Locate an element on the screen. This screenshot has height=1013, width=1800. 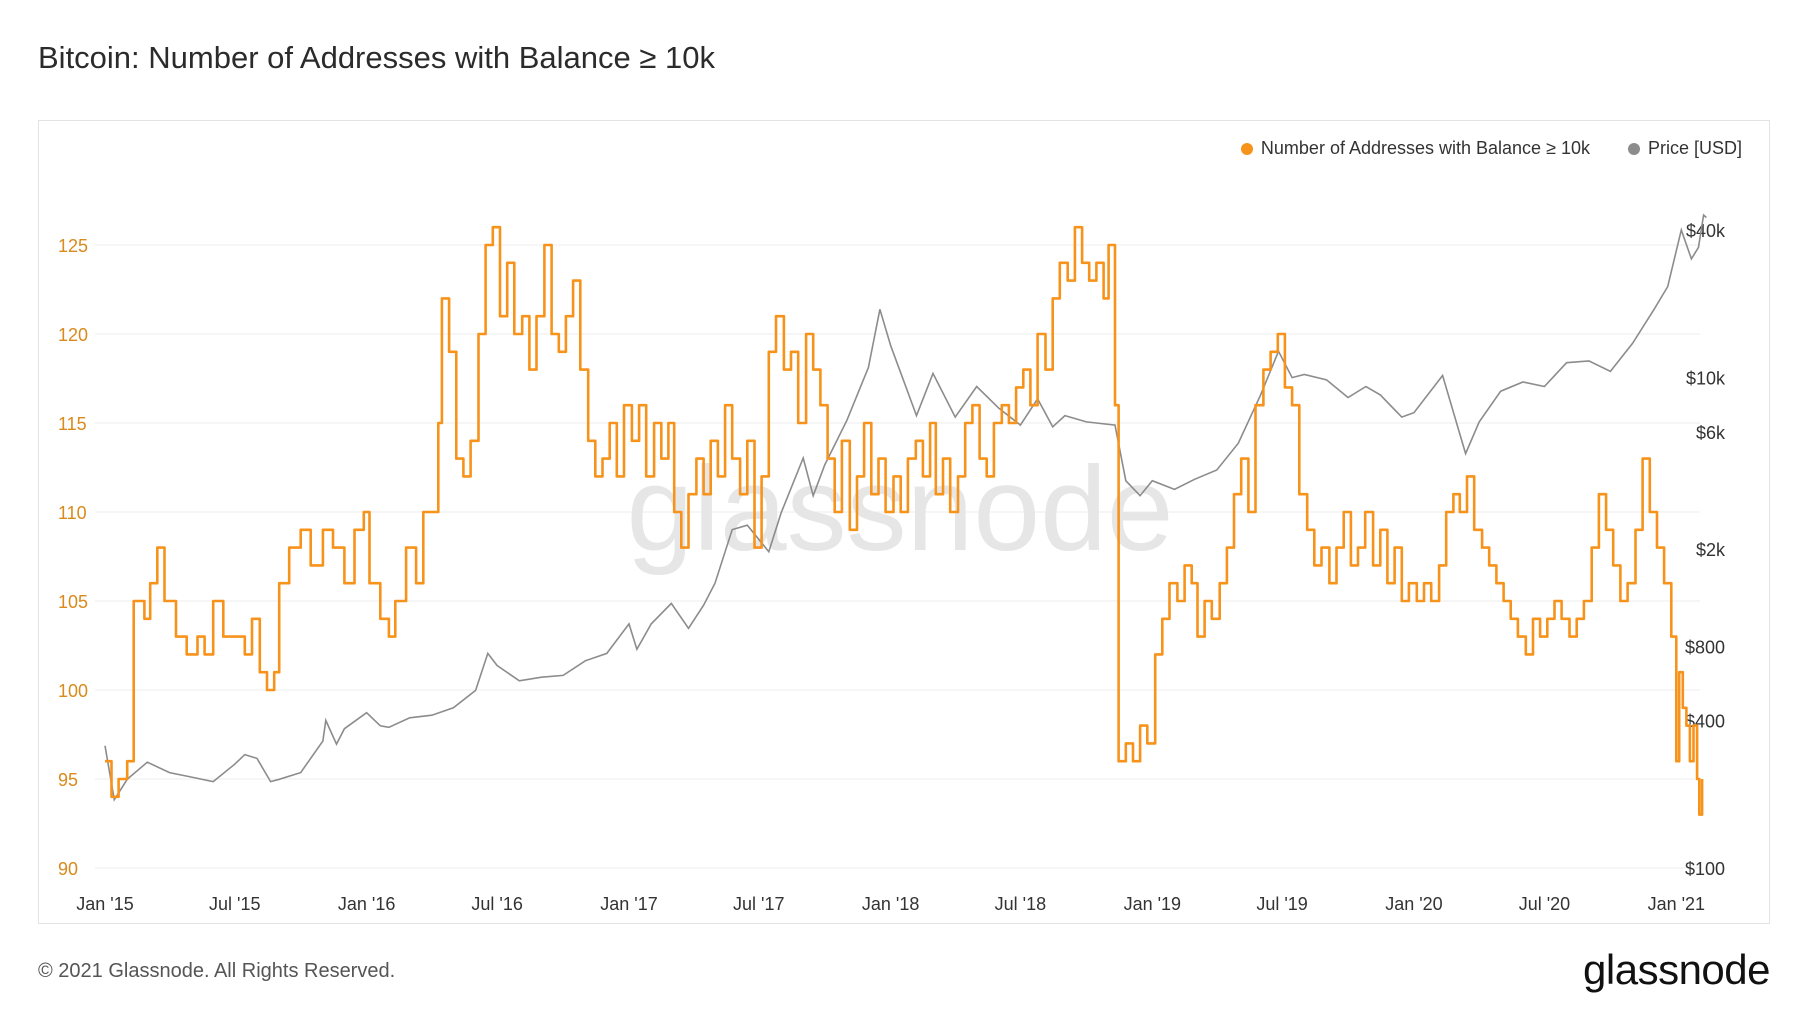
left-tick-label: 115 is located at coordinates (72, 424).